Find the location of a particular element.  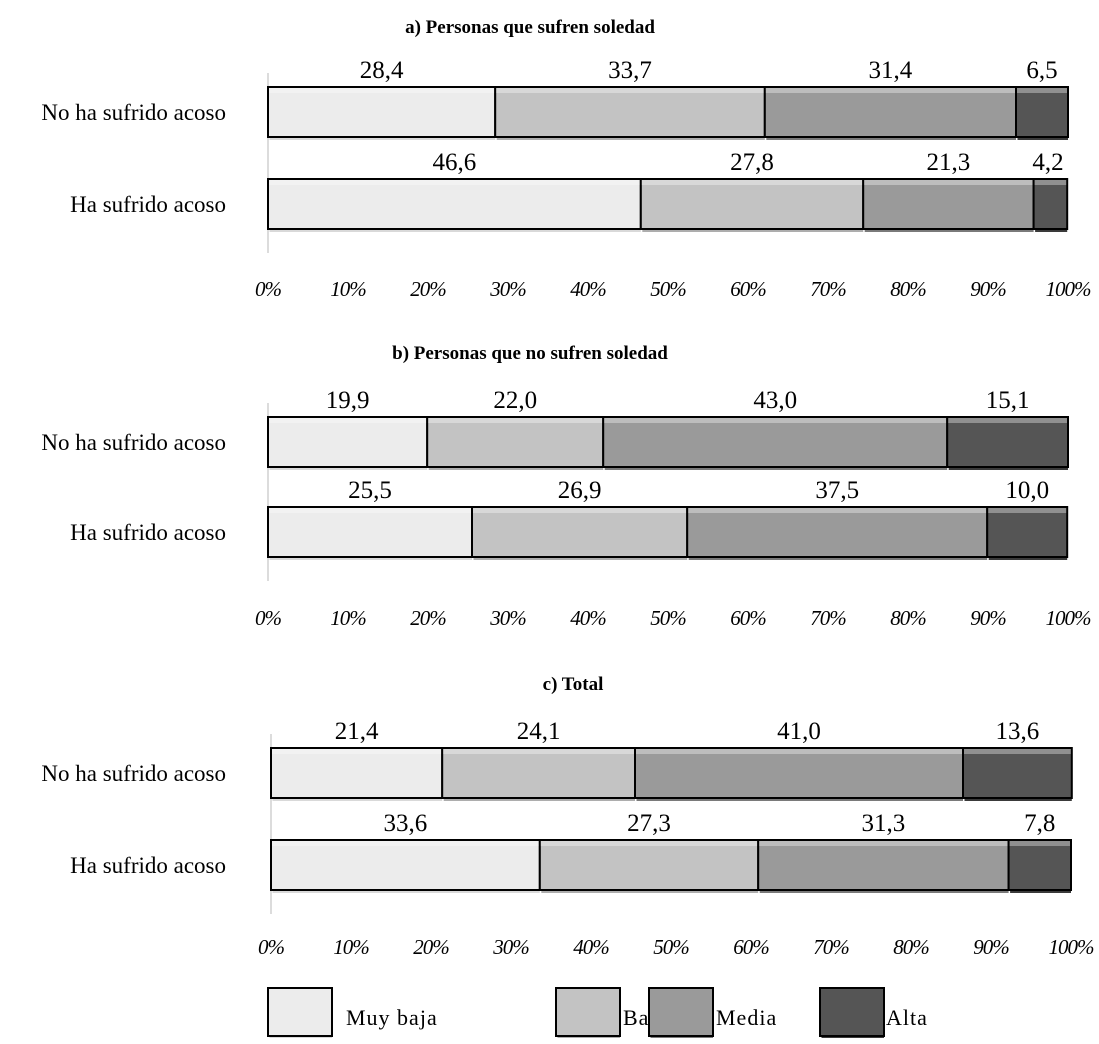

data-label: 31,4 is located at coordinates (891, 70).